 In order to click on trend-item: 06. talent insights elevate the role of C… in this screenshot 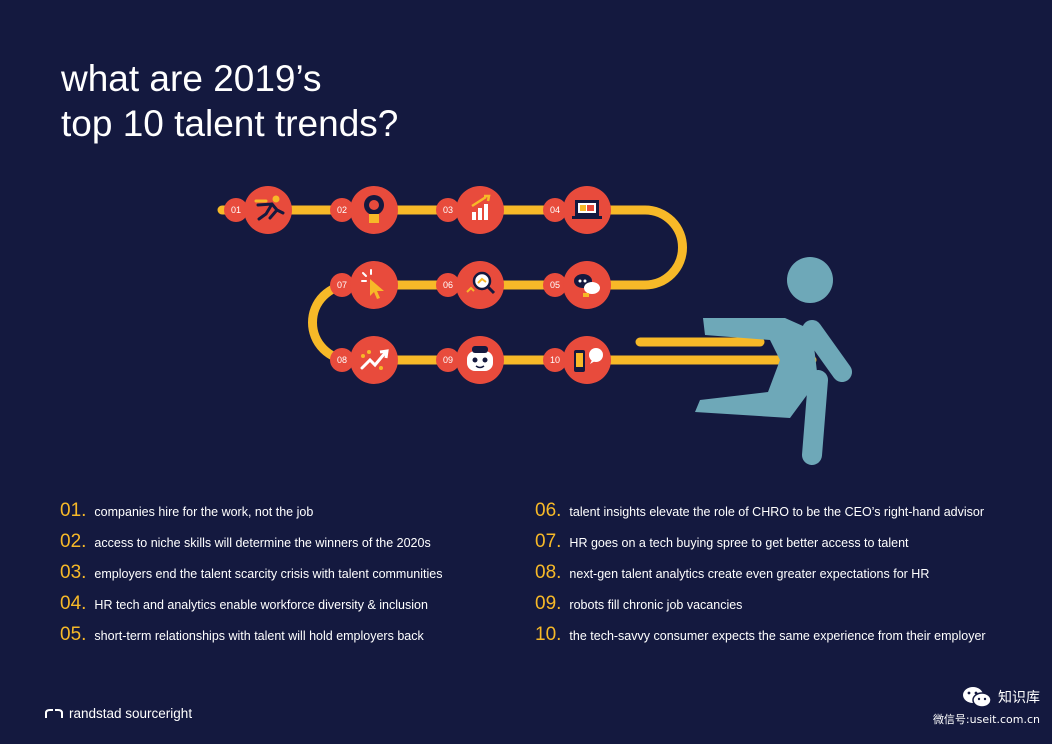, I will do `click(760, 515)`.